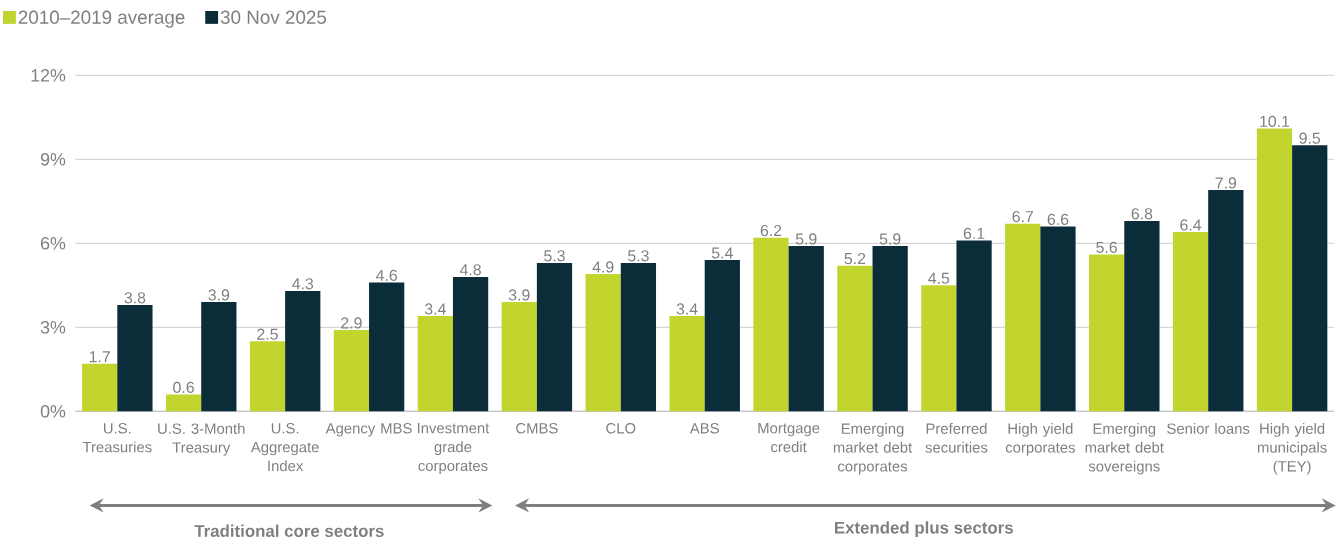 The image size is (1341, 543). I want to click on y-tick-label: 12%, so click(48, 75).